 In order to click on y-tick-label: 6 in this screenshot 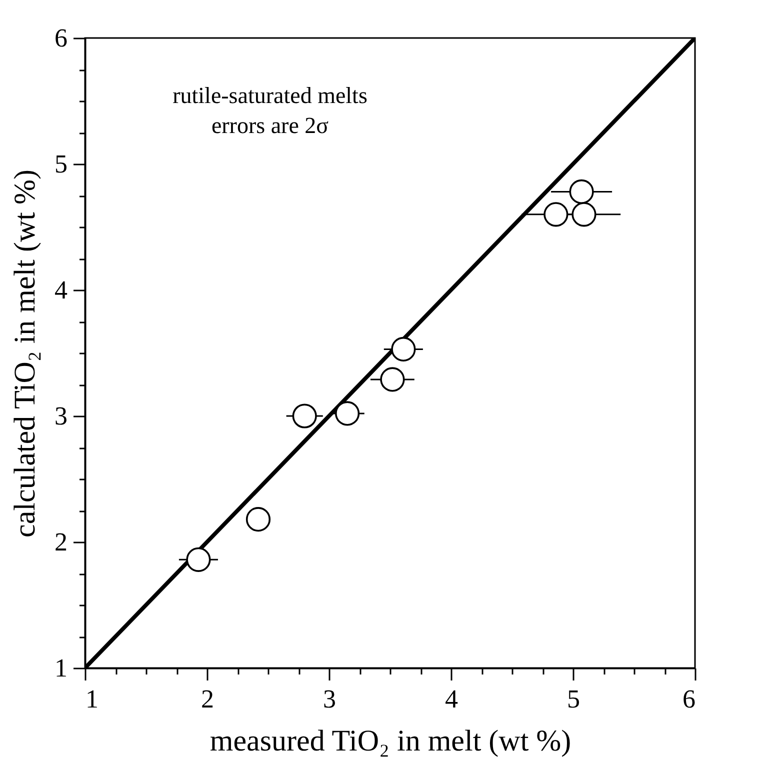, I will do `click(61, 38)`.